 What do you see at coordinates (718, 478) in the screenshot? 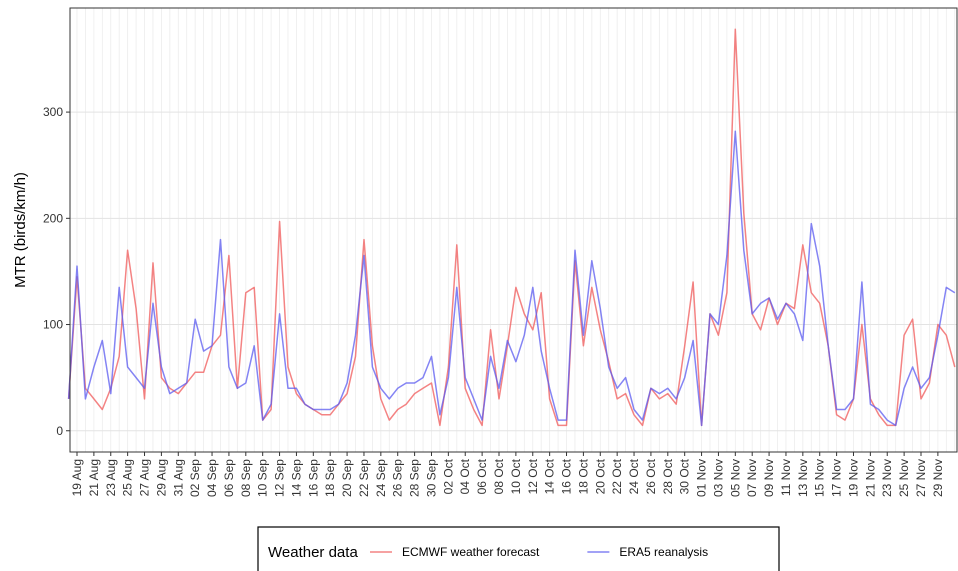
I see `x-tick-label: 03 Nov` at bounding box center [718, 478].